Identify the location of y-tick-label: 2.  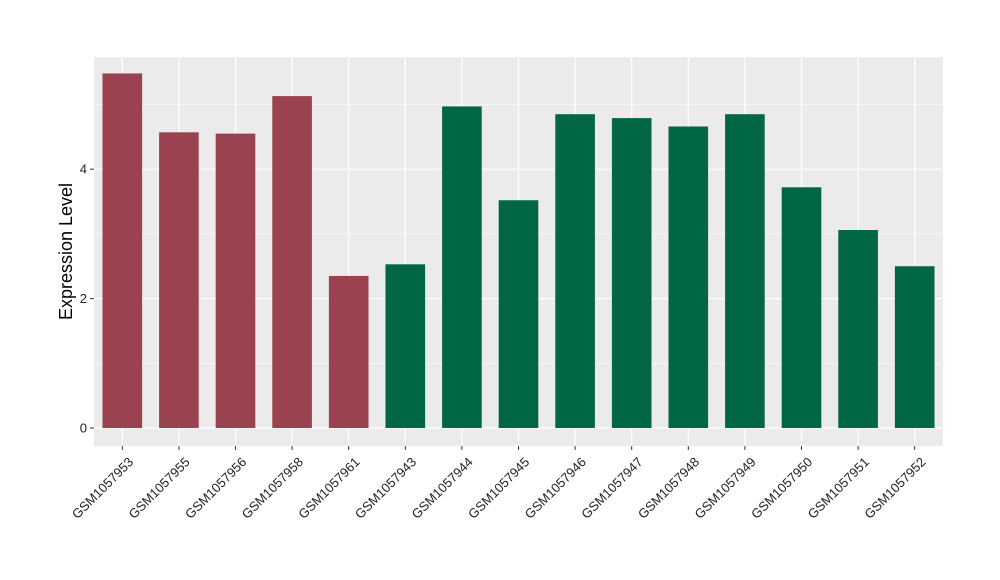
(83, 298).